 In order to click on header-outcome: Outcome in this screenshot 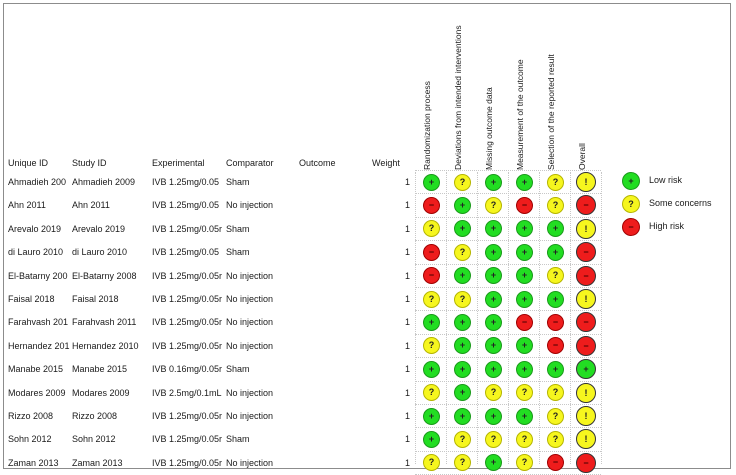, I will do `click(317, 163)`.